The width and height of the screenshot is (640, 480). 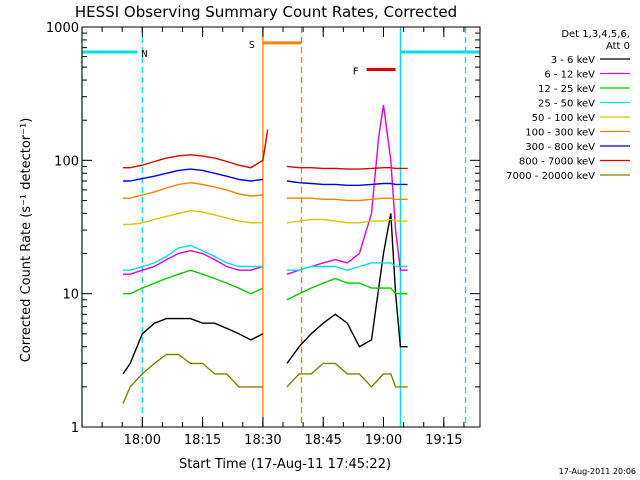 I want to click on flag-label-s: S, so click(x=252, y=45).